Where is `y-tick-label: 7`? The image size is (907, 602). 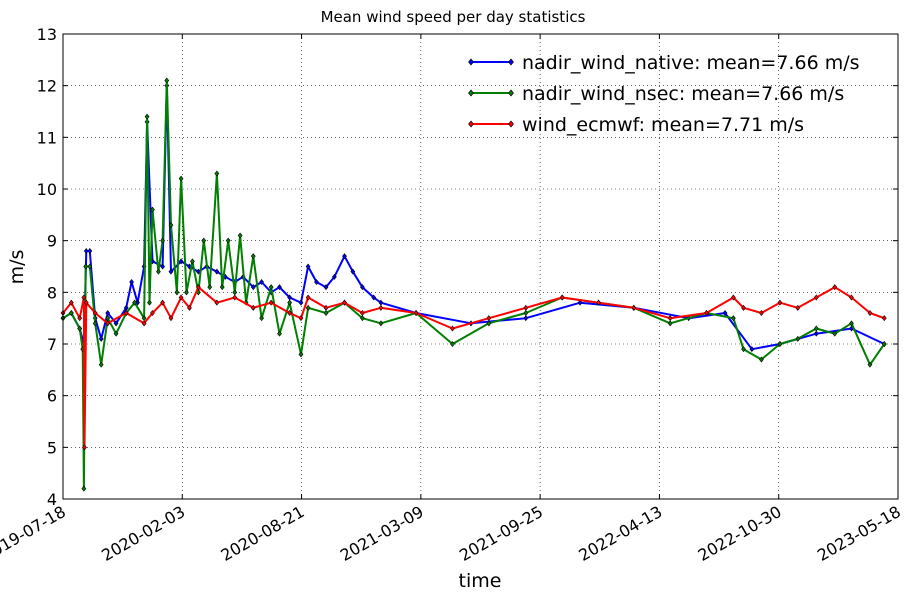 y-tick-label: 7 is located at coordinates (52, 344).